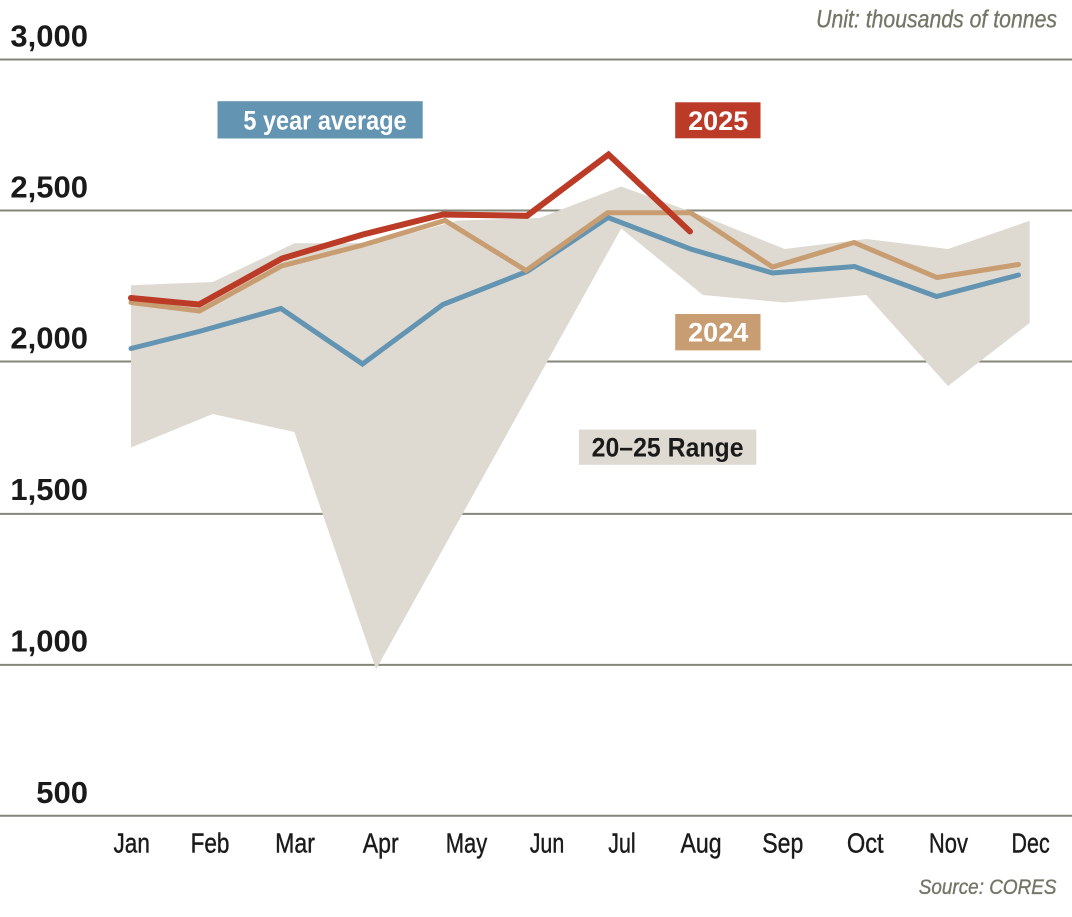 The image size is (1072, 917). What do you see at coordinates (49, 338) in the screenshot?
I see `svg-text: 2,000` at bounding box center [49, 338].